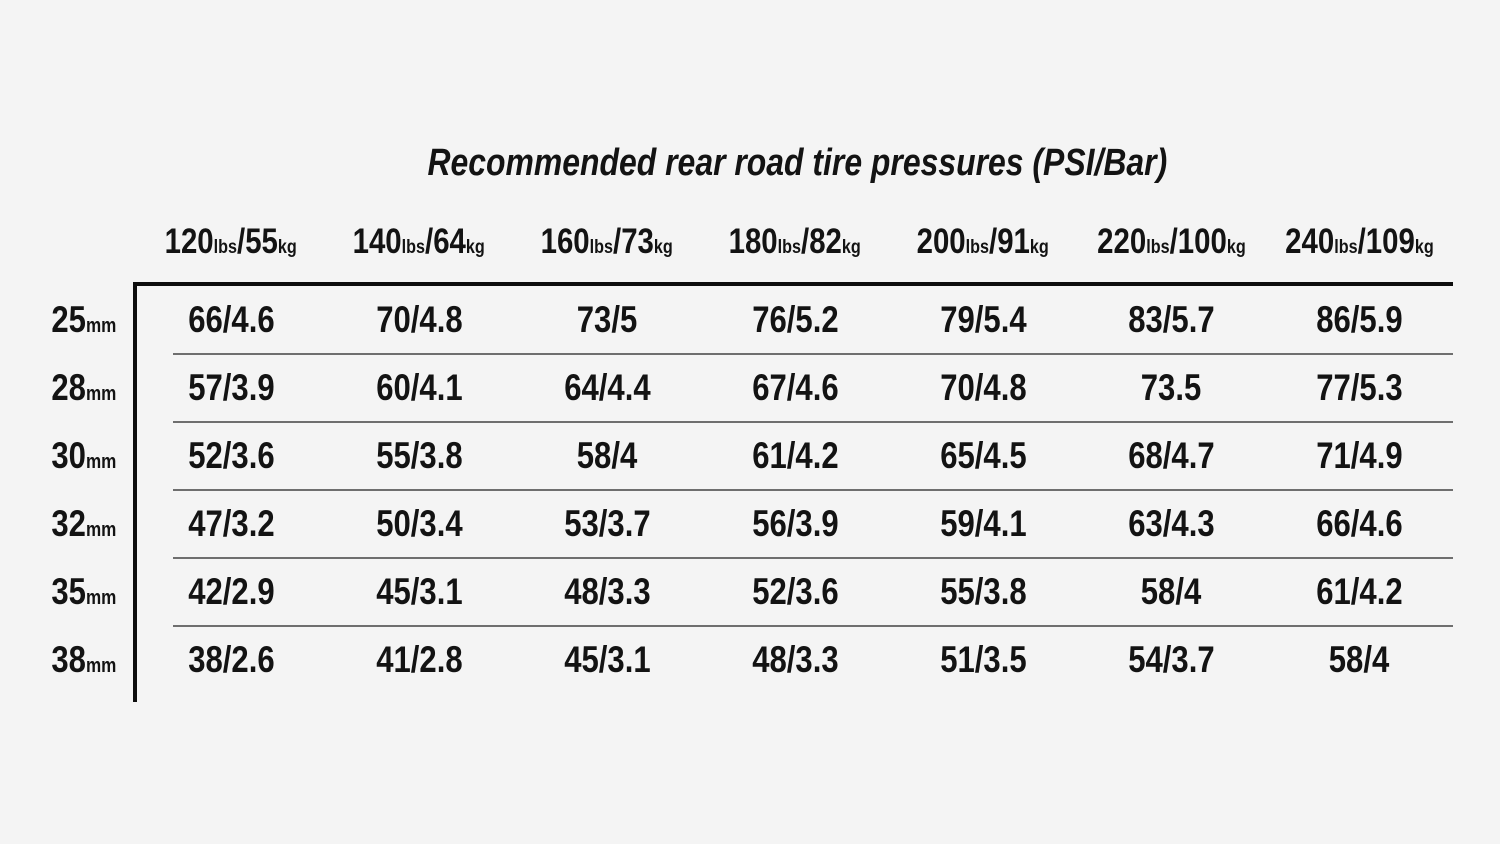 Image resolution: width=1500 pixels, height=844 pixels. Describe the element at coordinates (68, 387) in the screenshot. I see `tire-size-value: 28` at that location.